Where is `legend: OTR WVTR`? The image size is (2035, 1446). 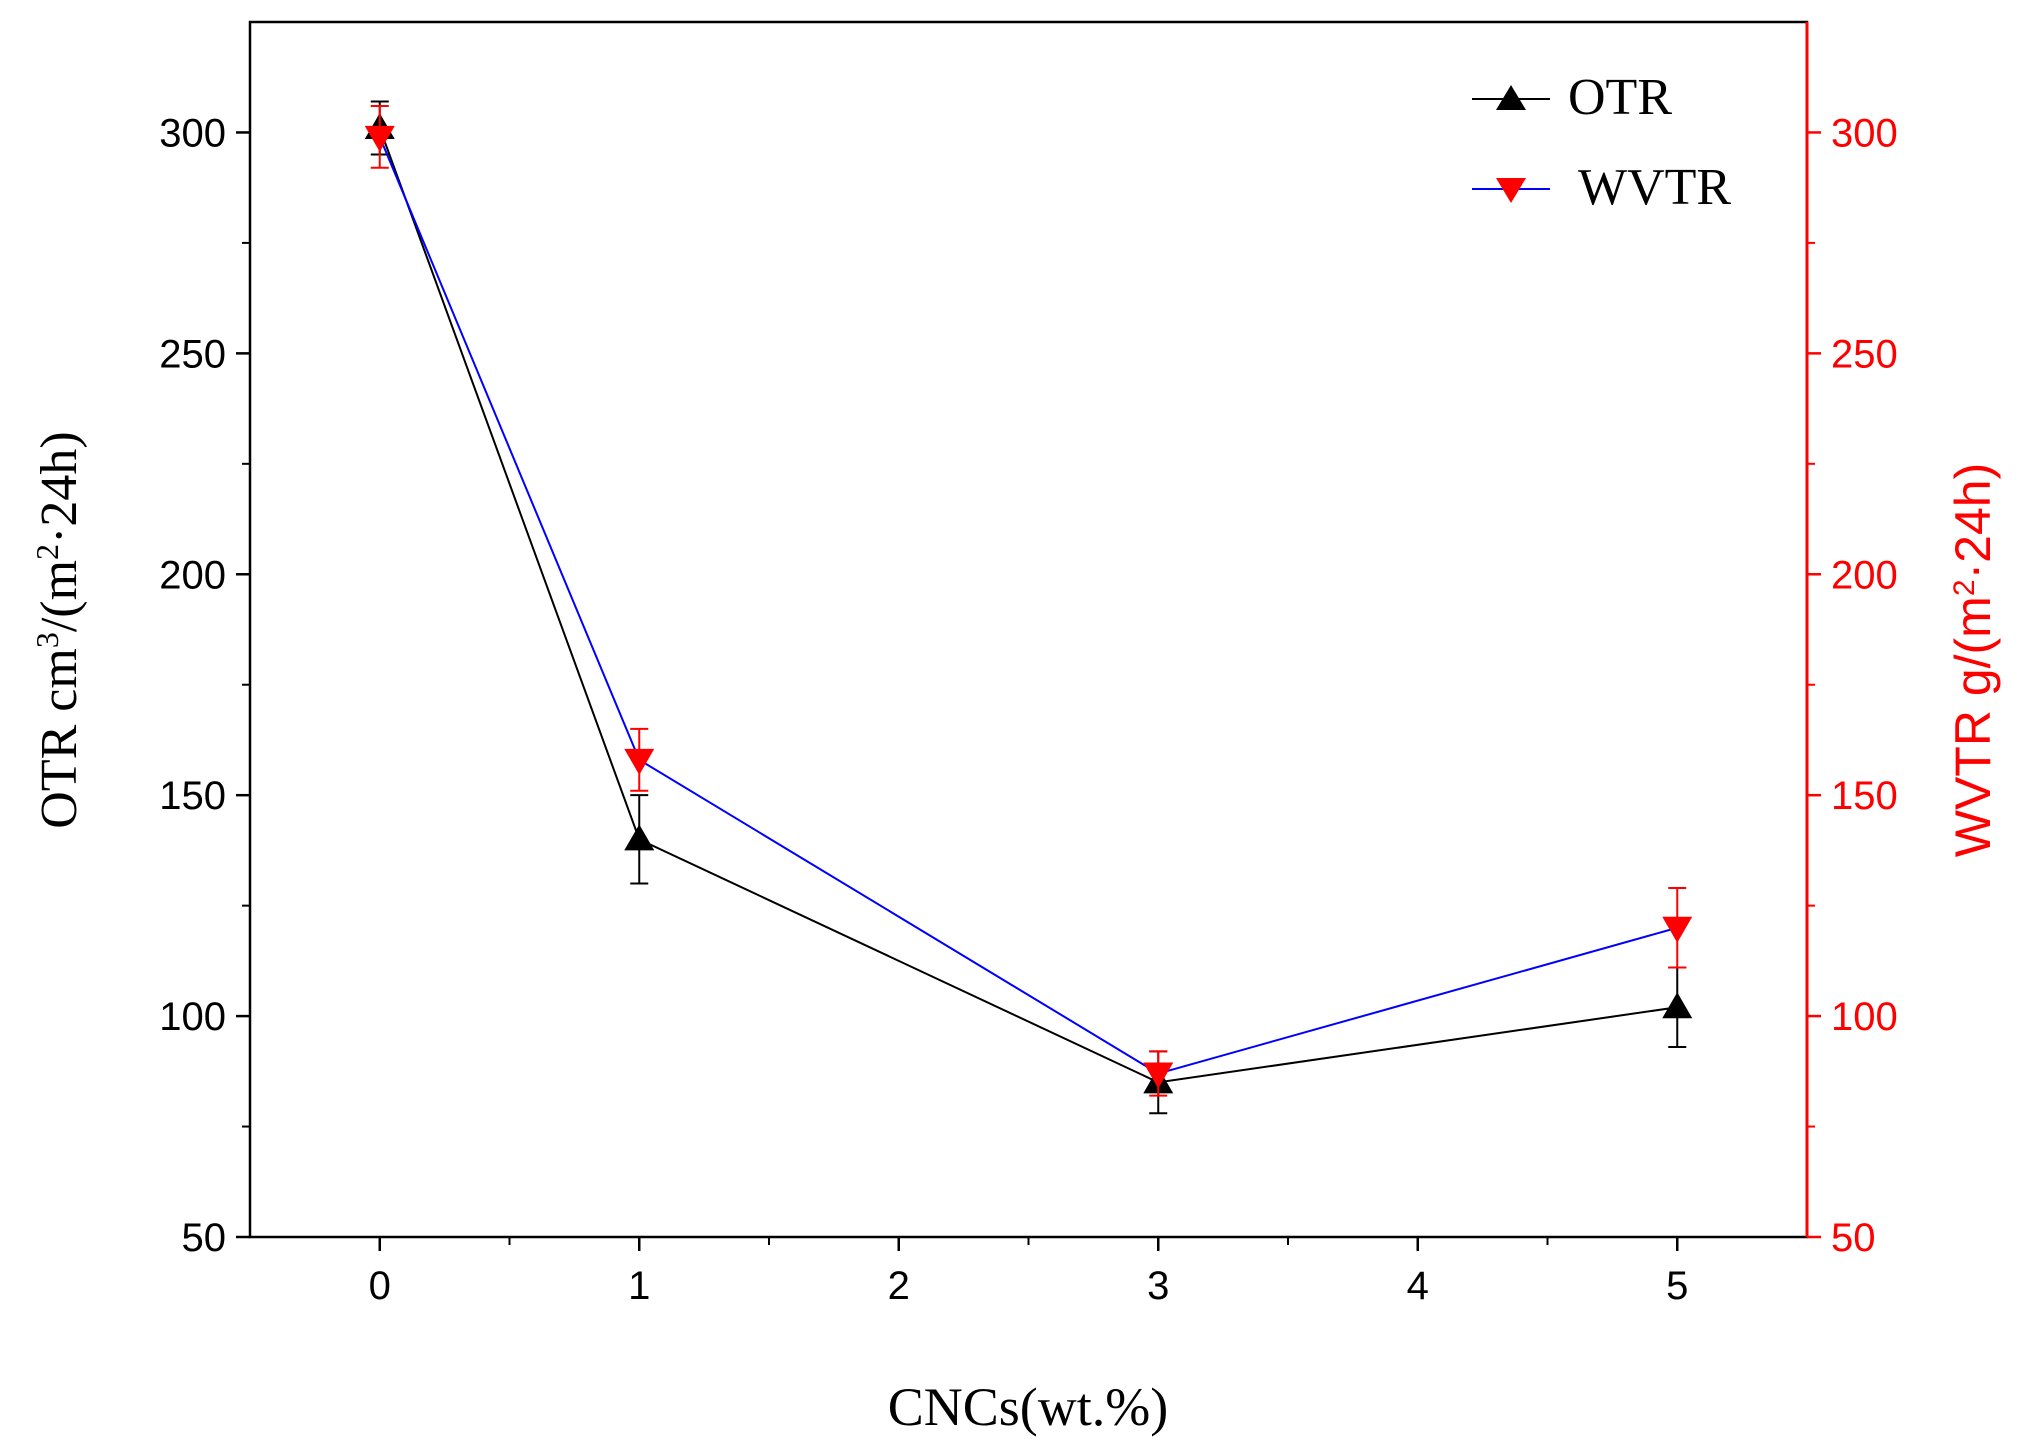 legend: OTR WVTR is located at coordinates (1601, 142).